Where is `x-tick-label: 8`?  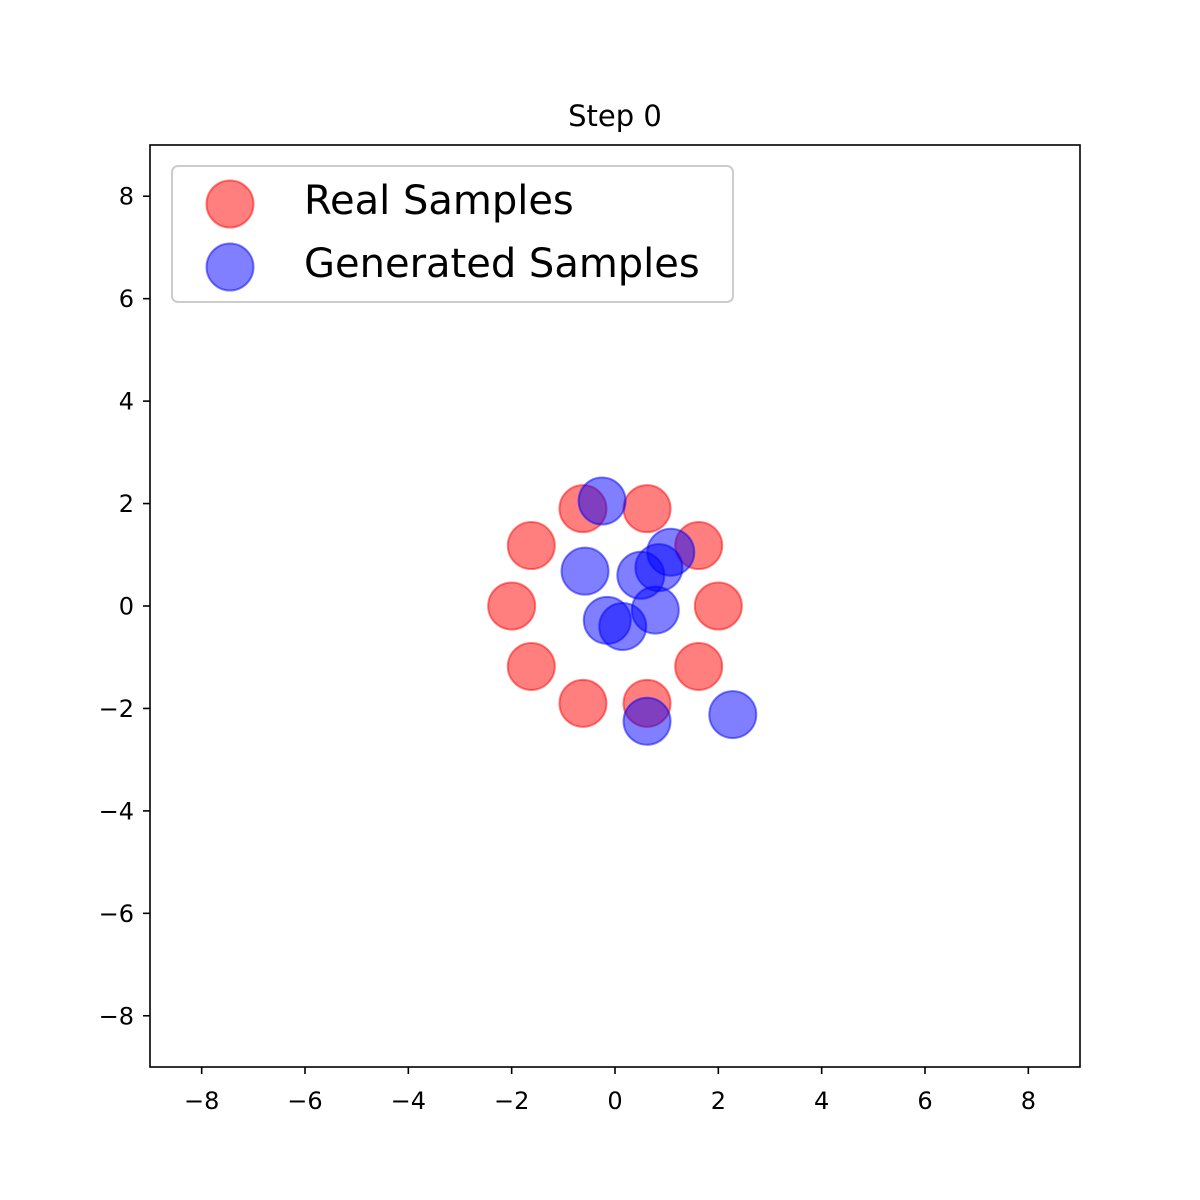 x-tick-label: 8 is located at coordinates (1028, 1101).